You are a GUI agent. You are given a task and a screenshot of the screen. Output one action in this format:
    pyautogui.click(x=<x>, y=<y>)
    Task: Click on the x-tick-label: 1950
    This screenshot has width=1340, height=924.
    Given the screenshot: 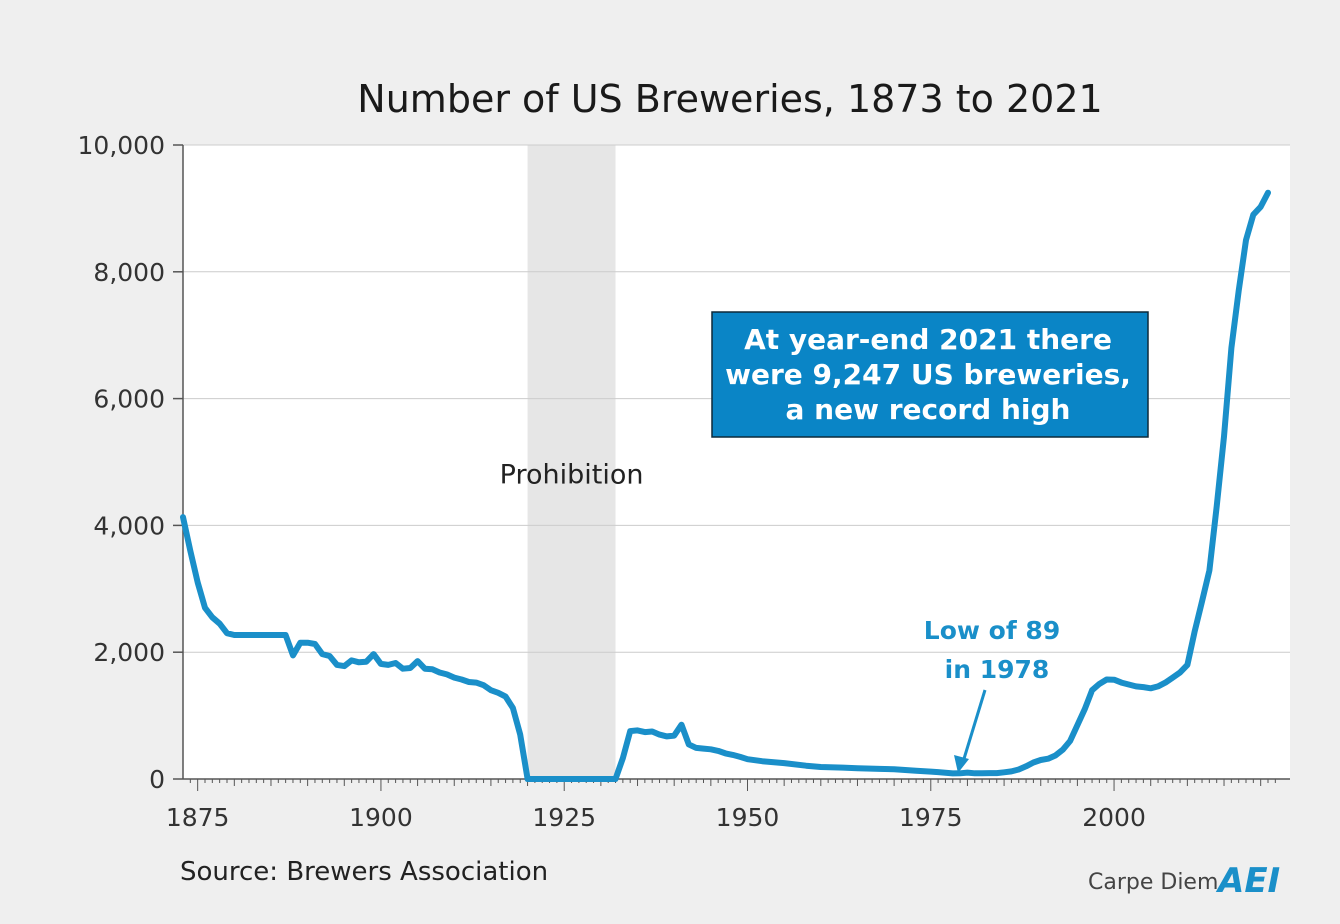 What is the action you would take?
    pyautogui.click(x=748, y=817)
    